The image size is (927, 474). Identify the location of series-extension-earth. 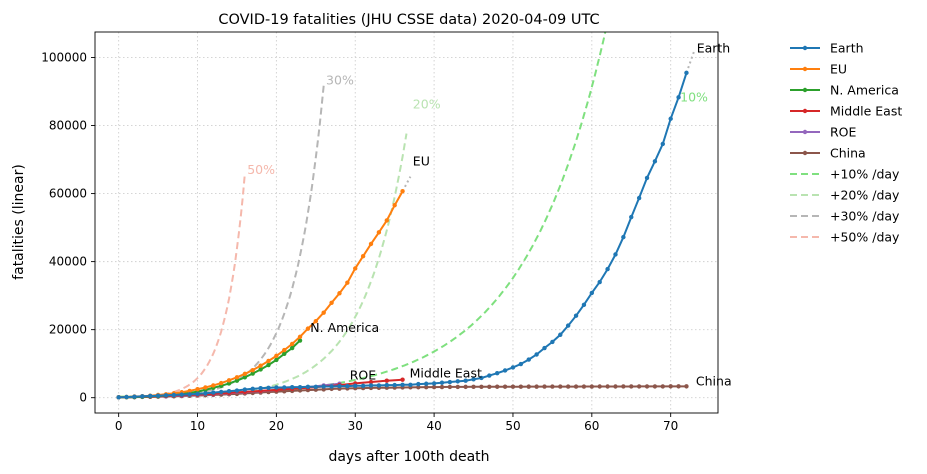
(690, 62).